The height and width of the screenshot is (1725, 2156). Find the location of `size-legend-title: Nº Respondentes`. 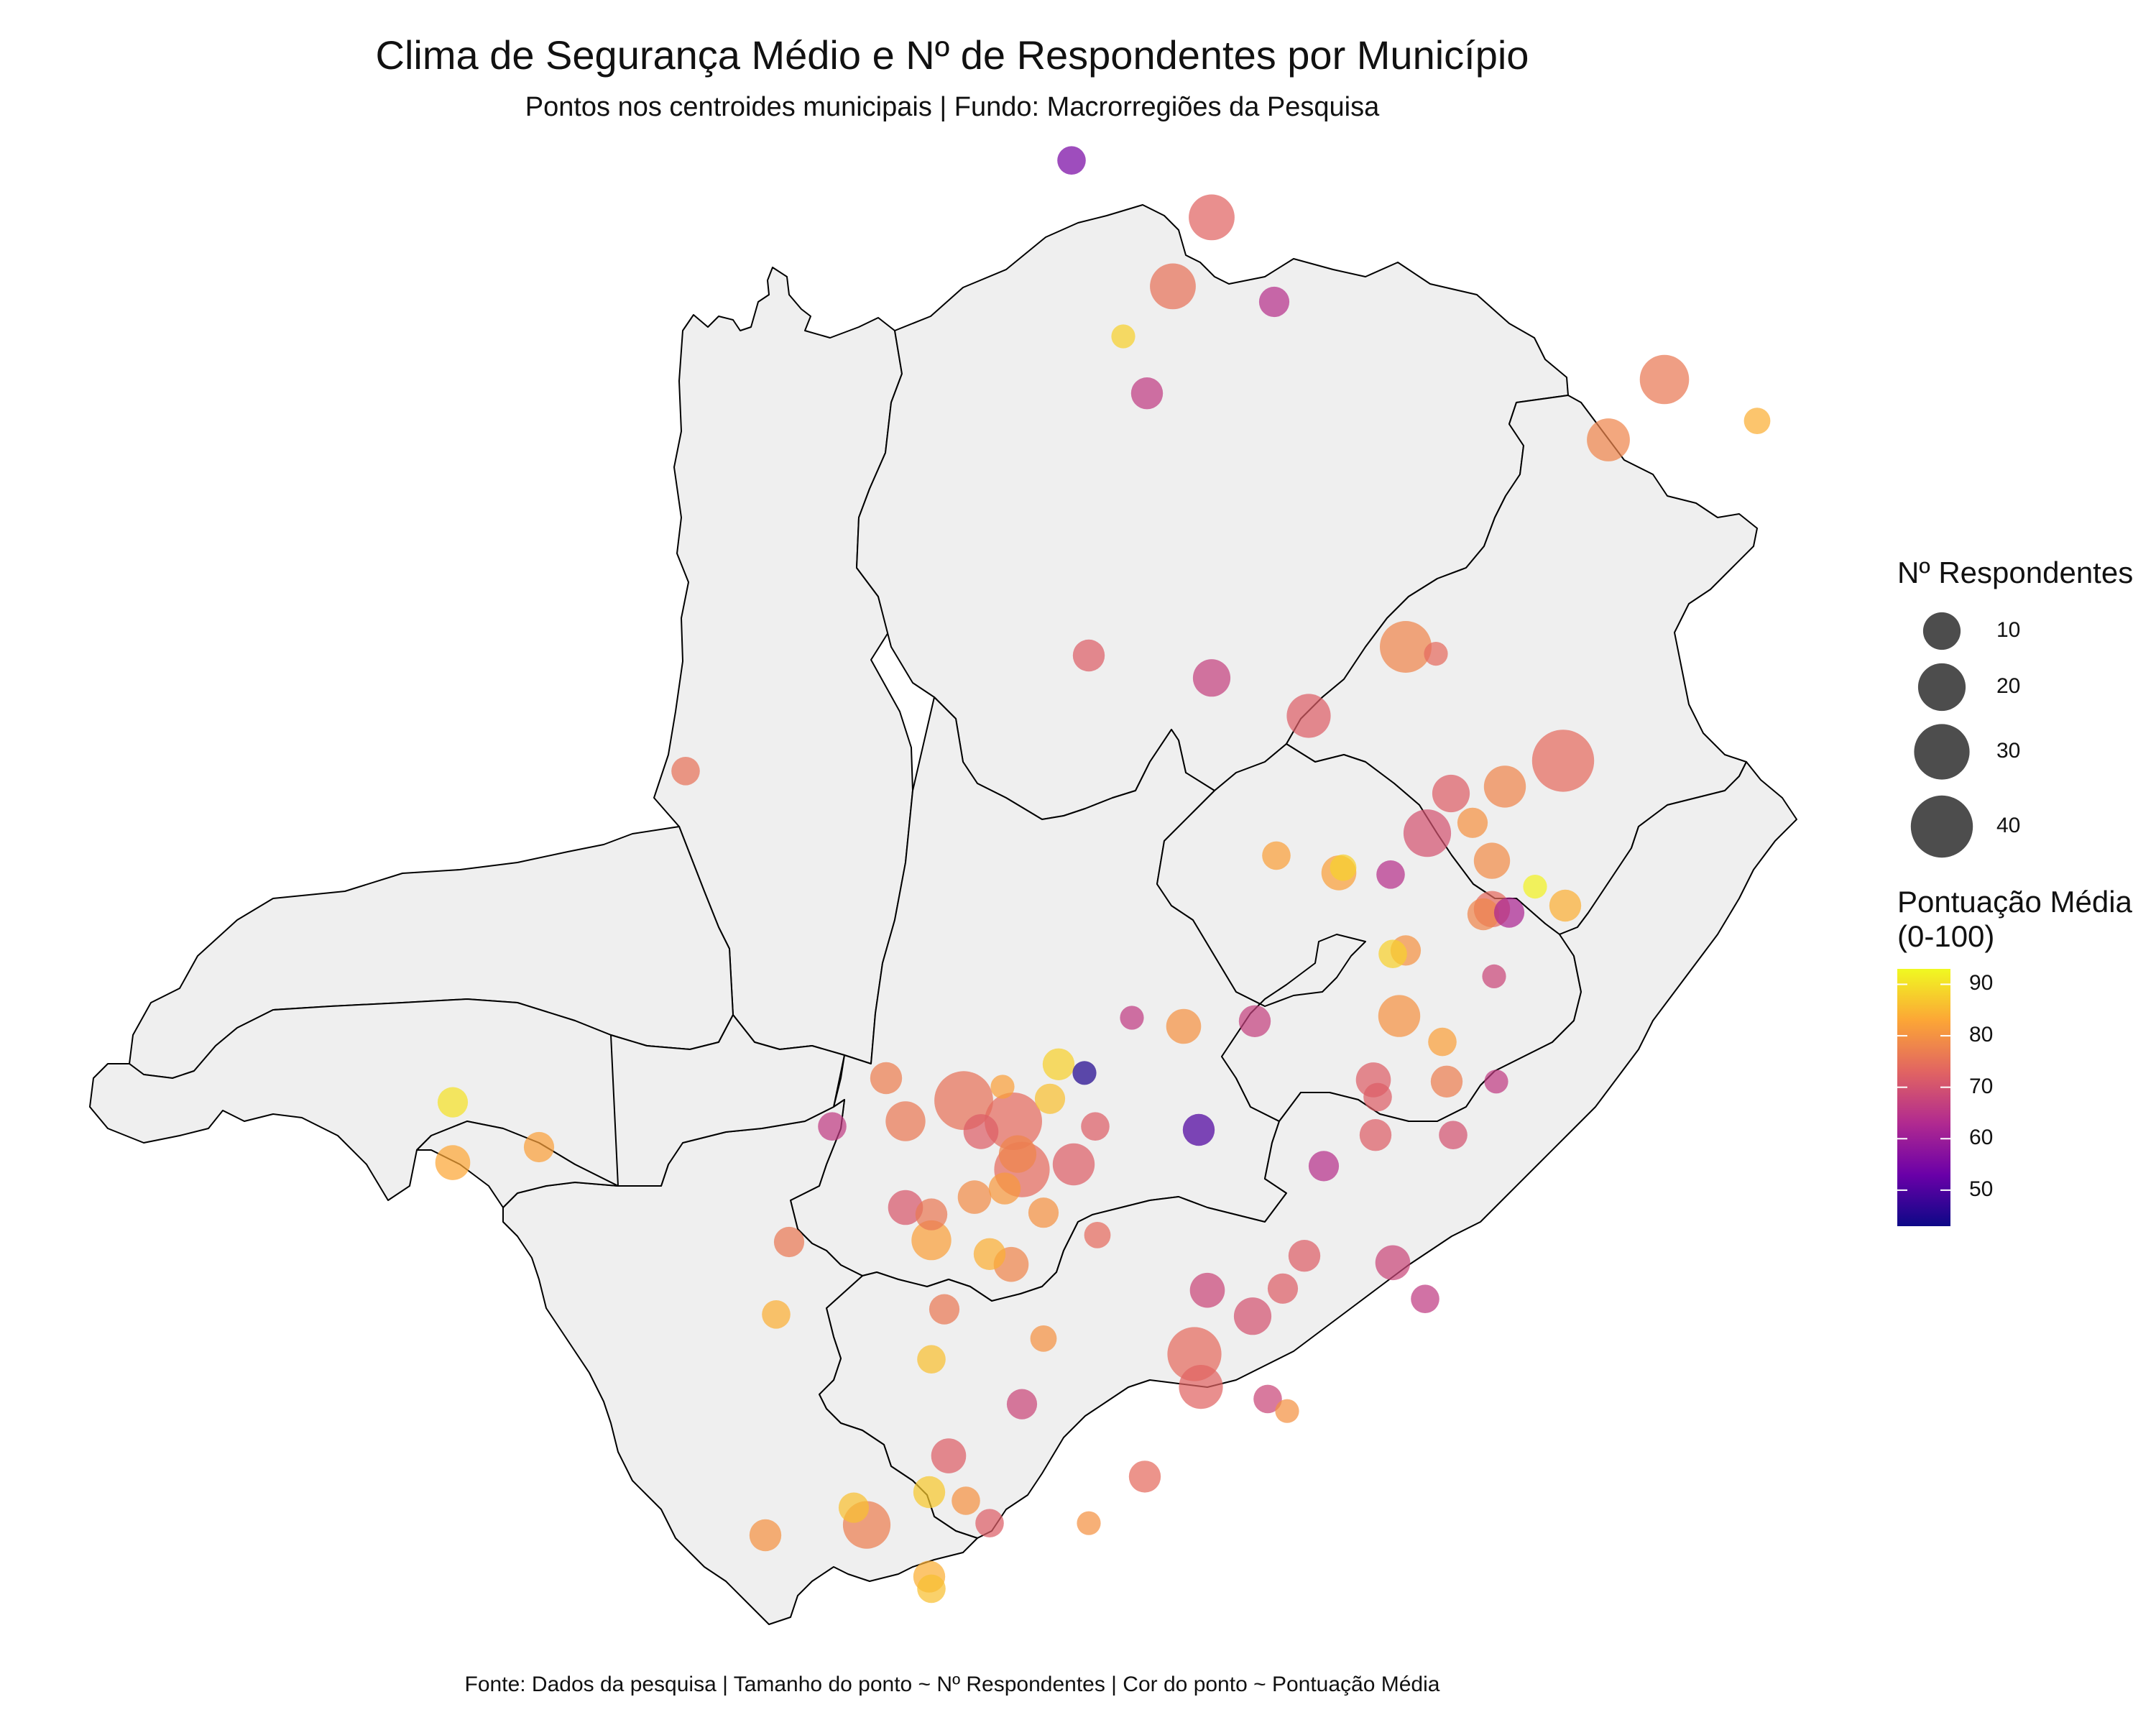

size-legend-title: Nº Respondentes is located at coordinates (2016, 572).